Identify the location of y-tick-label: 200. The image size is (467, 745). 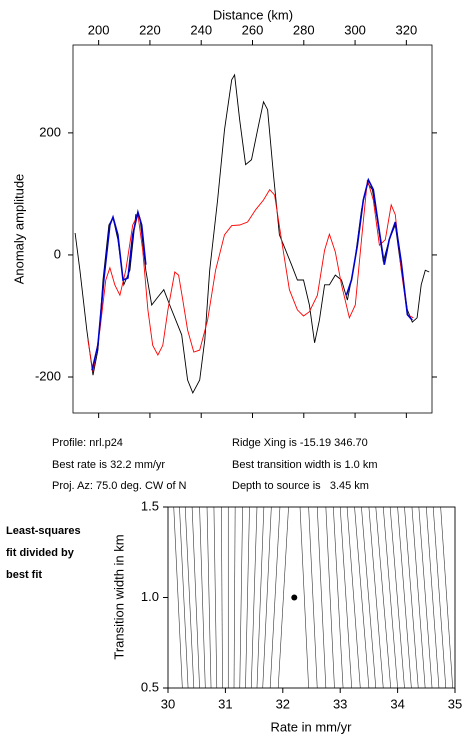
(50, 131).